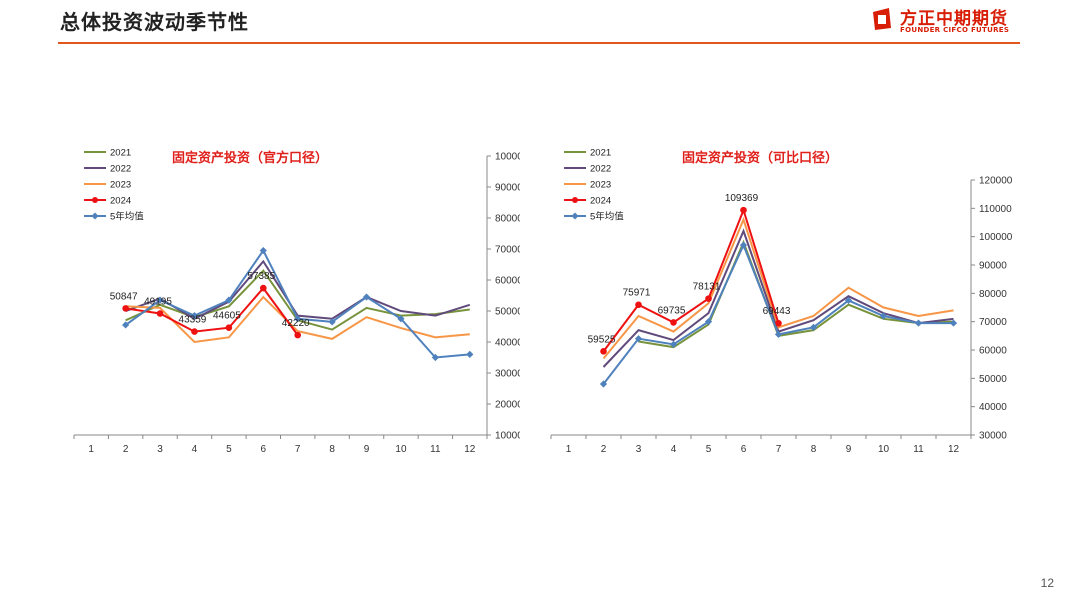 Image resolution: width=1080 pixels, height=608 pixels. Describe the element at coordinates (996, 181) in the screenshot. I see `y-tick-label: 120000` at that location.